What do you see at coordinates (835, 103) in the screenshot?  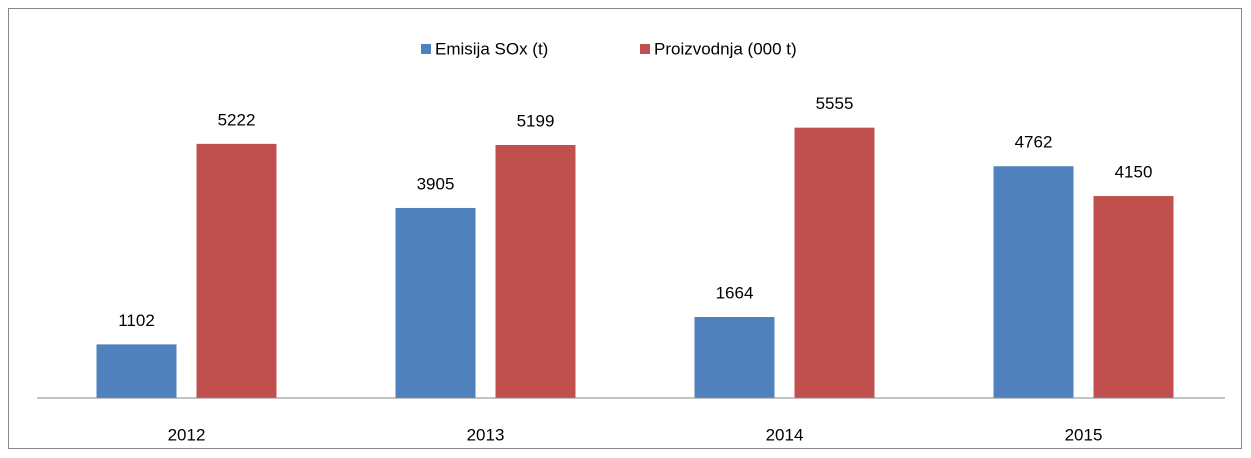 I see `data-label: 5555` at bounding box center [835, 103].